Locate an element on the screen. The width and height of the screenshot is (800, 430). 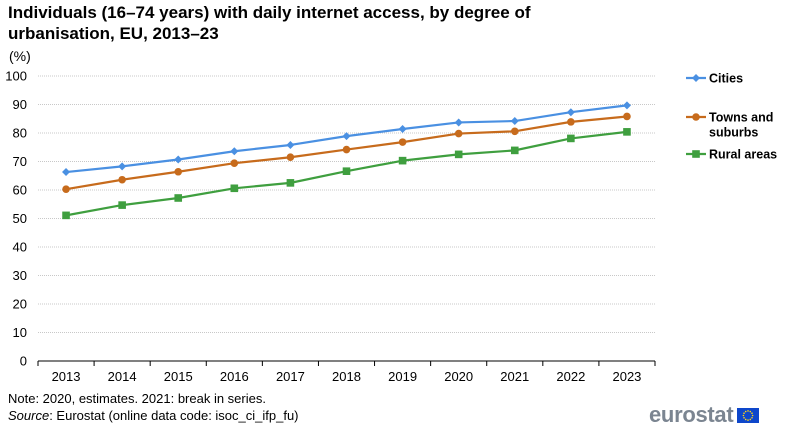
data-point-towns-and-suburbs-2014 is located at coordinates (122, 179).